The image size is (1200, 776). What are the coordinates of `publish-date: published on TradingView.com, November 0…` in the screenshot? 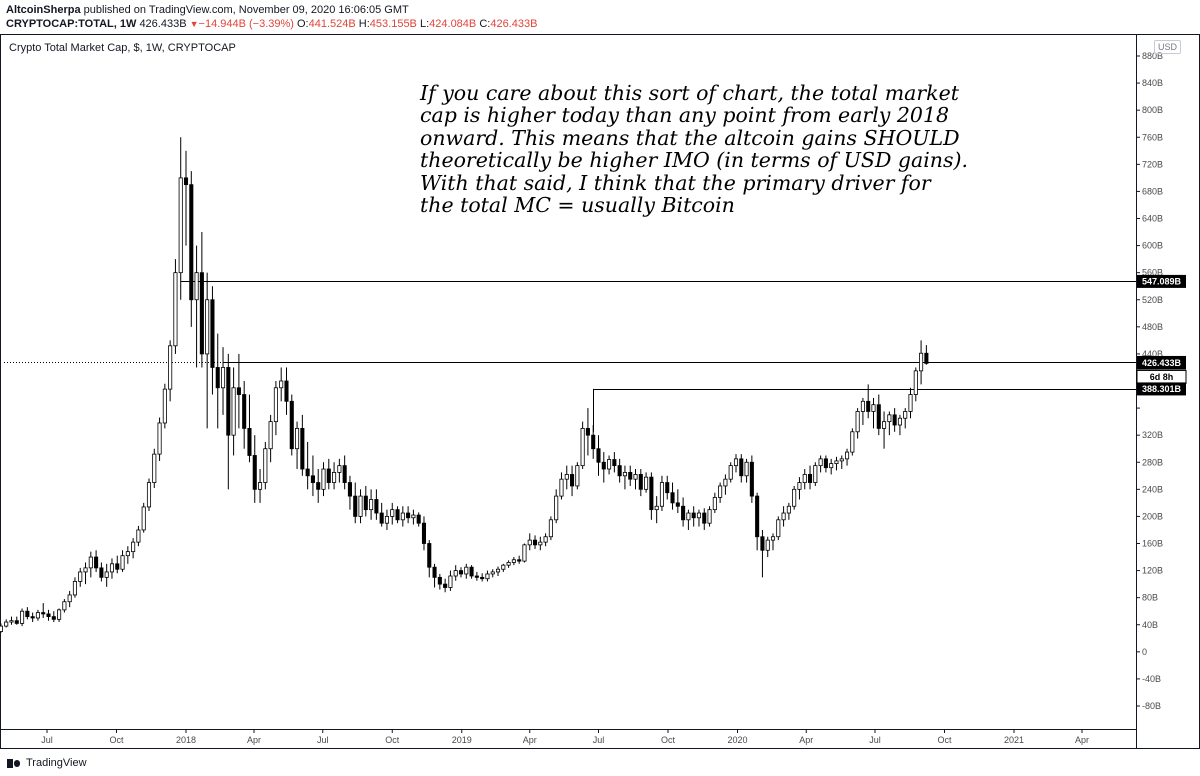 It's located at (246, 10).